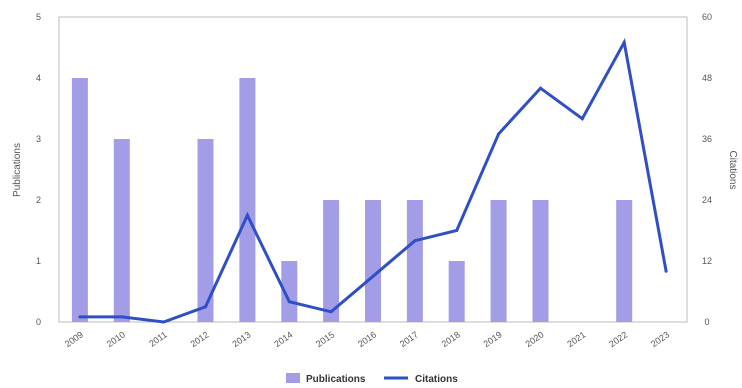  What do you see at coordinates (707, 261) in the screenshot?
I see `y2-tick-label: 12` at bounding box center [707, 261].